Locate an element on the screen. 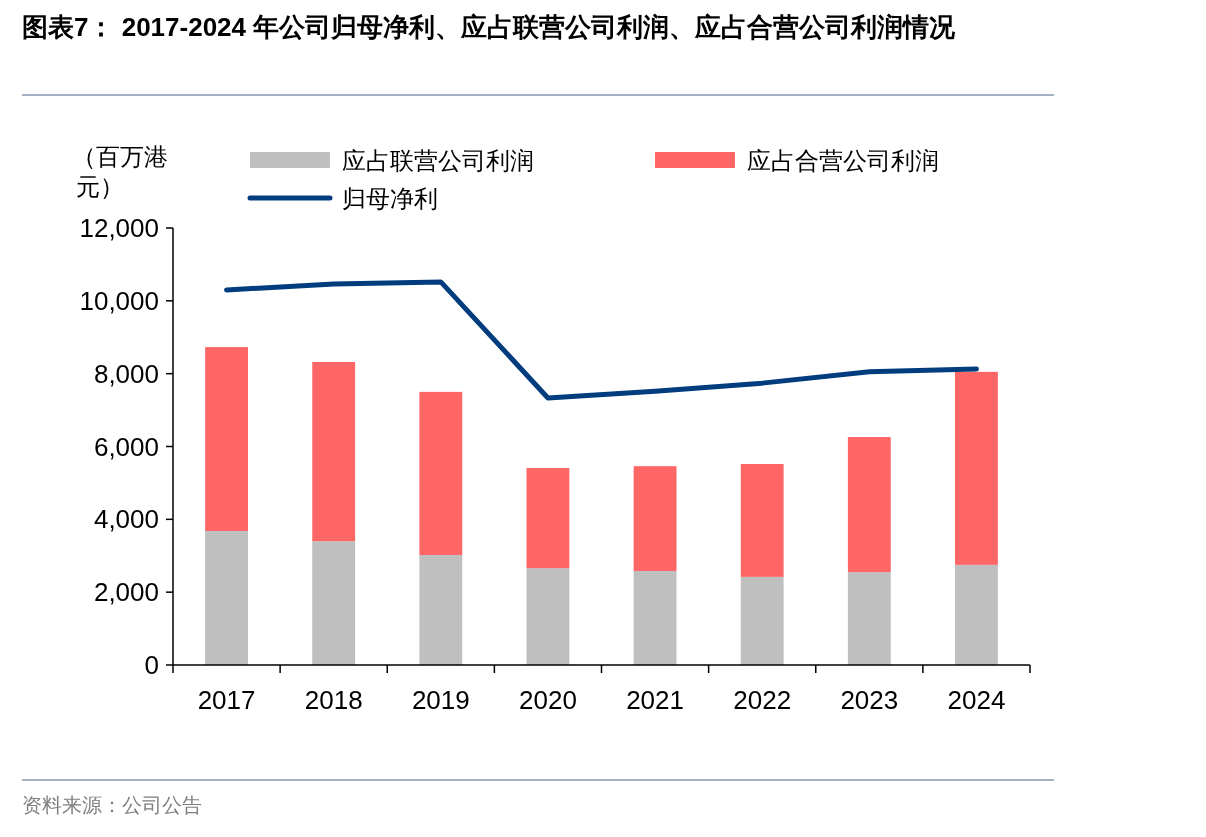 This screenshot has width=1206, height=837. x-tick-label: 2023 is located at coordinates (869, 700).